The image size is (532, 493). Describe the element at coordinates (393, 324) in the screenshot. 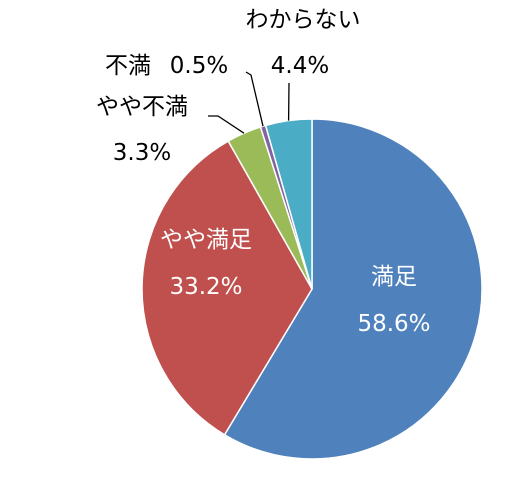

I see `slice-label-manzoku-value: 58.6%` at that location.